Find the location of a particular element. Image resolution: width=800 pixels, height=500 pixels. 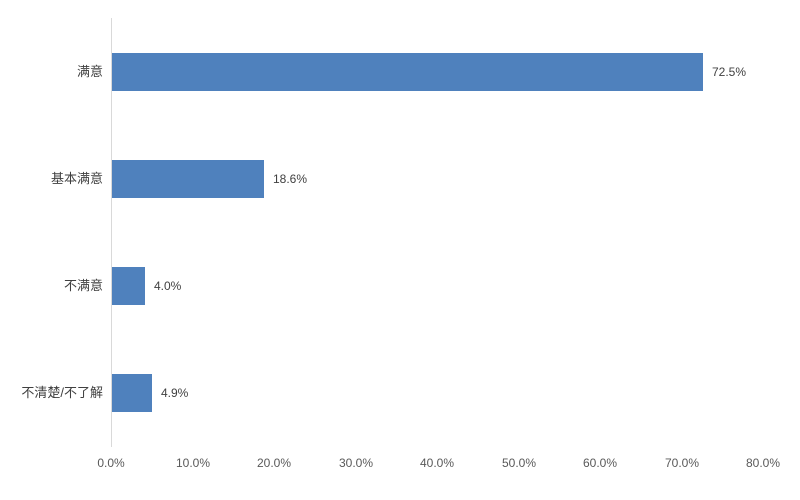

x-axis-tick-label-0: 0.0% is located at coordinates (111, 463).